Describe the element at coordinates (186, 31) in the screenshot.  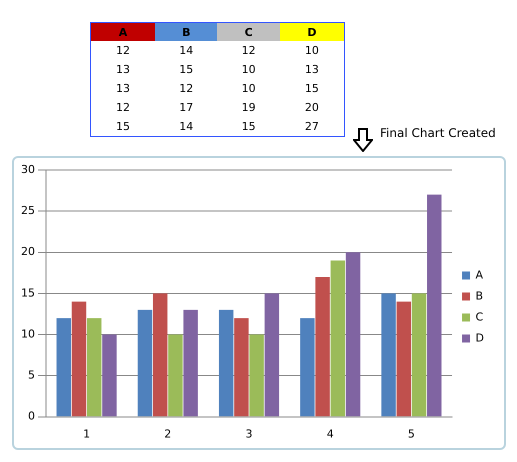
I see `category-label: B` at that location.